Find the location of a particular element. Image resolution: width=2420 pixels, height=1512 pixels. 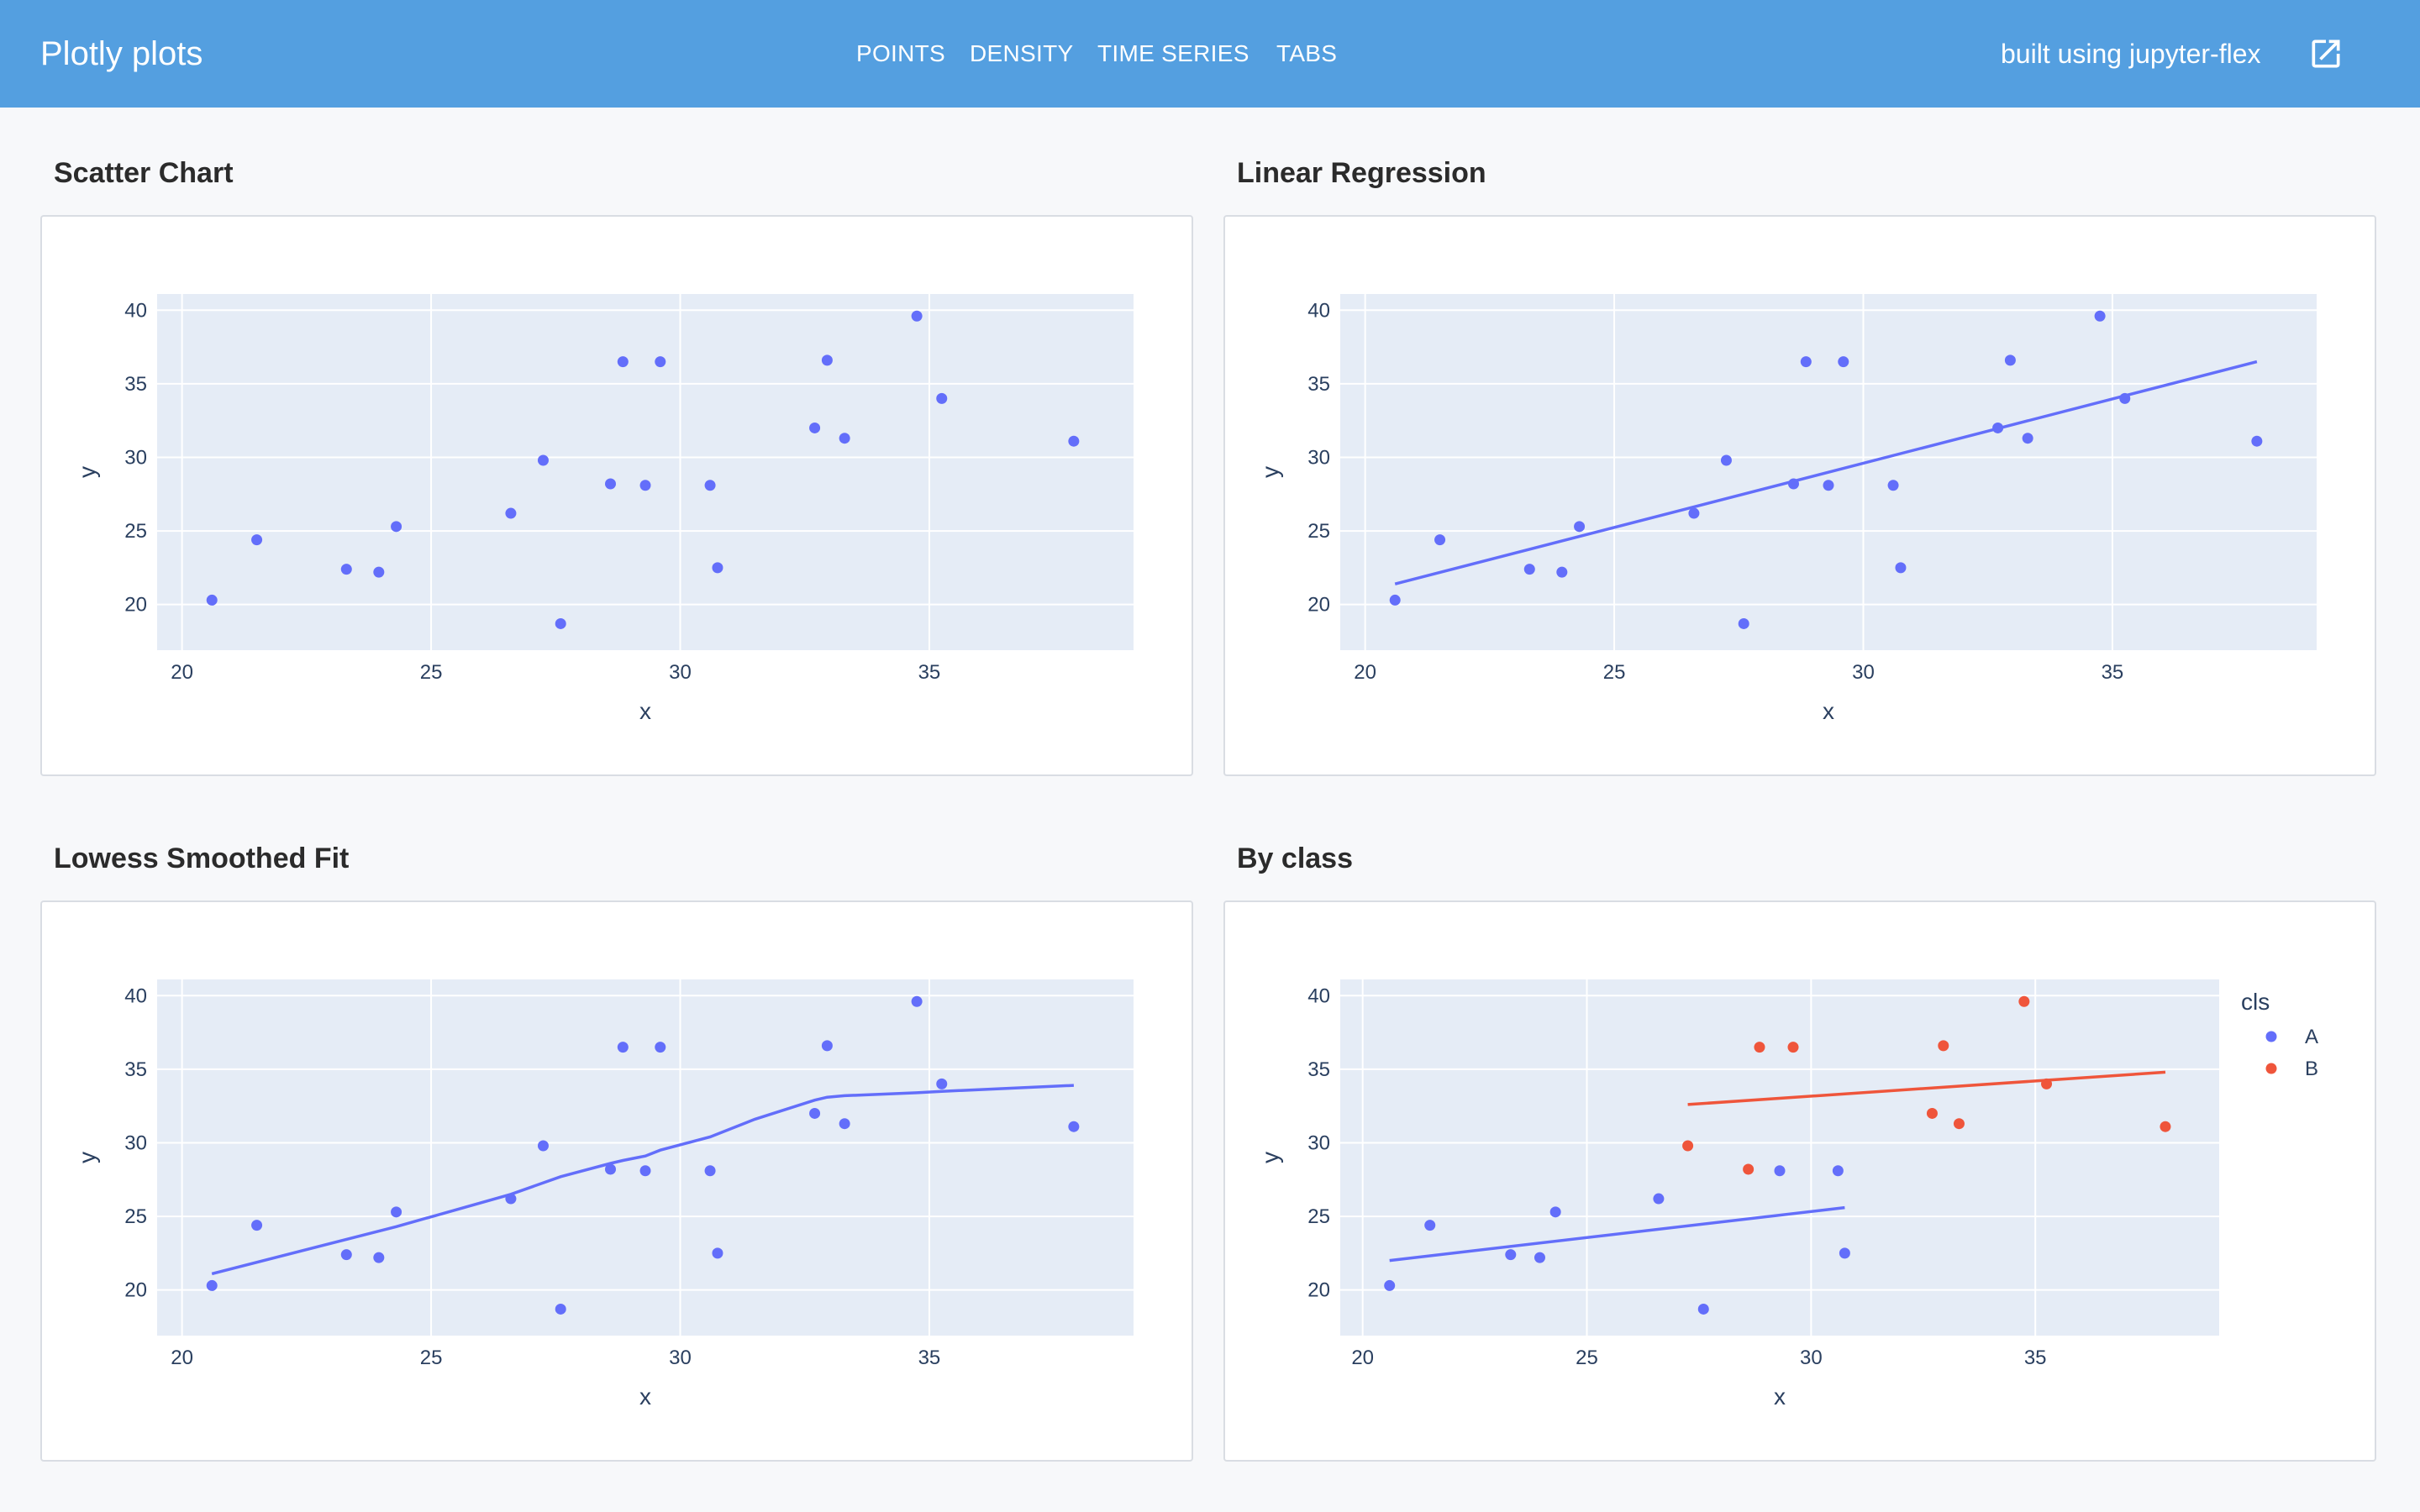

nav-item-time-series: TIME SERIES is located at coordinates (1173, 53).